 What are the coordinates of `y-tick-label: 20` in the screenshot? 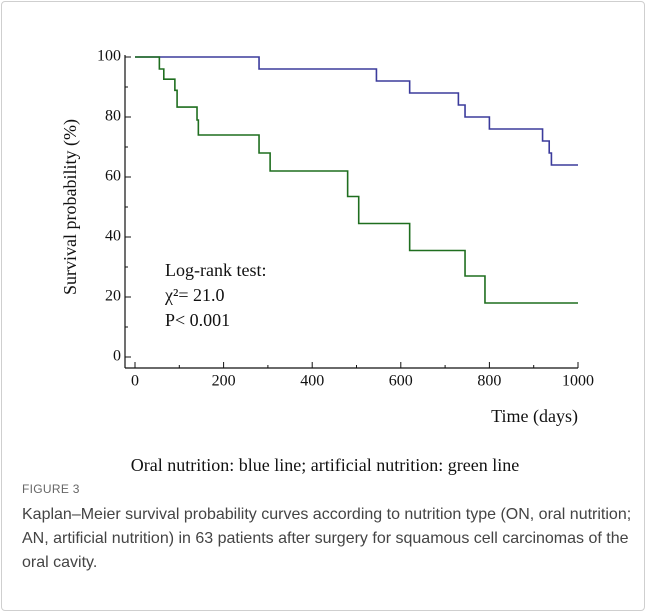 It's located at (113, 296).